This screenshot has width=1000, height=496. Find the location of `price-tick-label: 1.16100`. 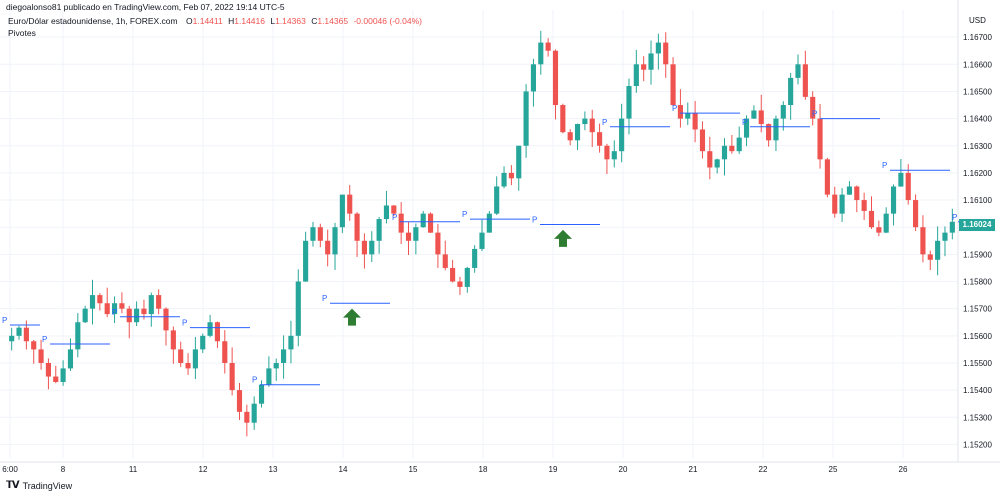

price-tick-label: 1.16100 is located at coordinates (977, 200).